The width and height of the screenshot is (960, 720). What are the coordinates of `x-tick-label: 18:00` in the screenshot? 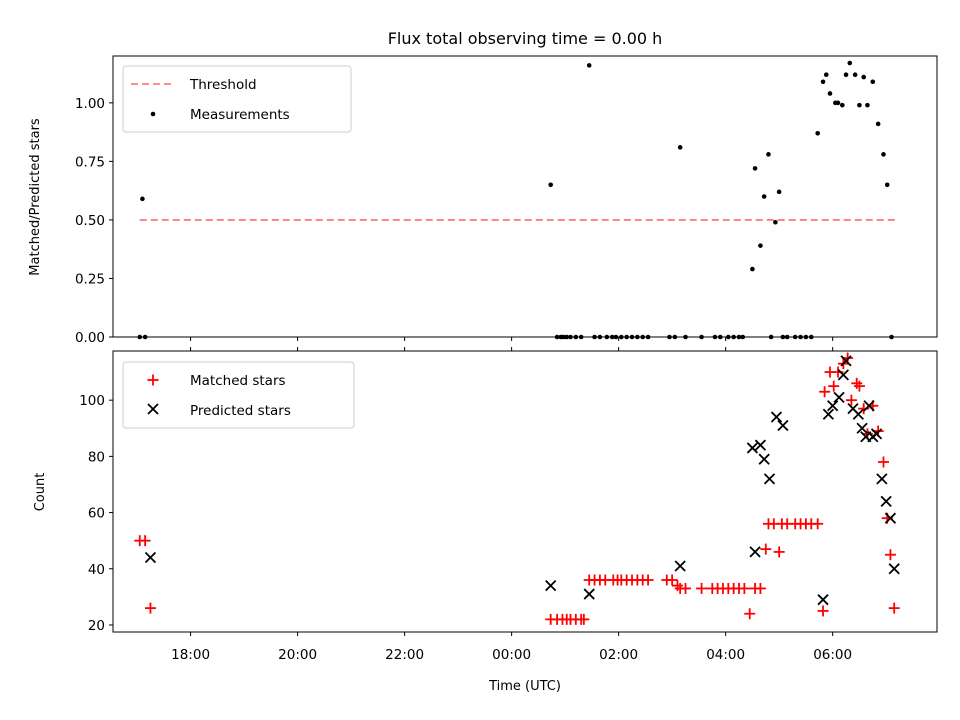 It's located at (190, 655).